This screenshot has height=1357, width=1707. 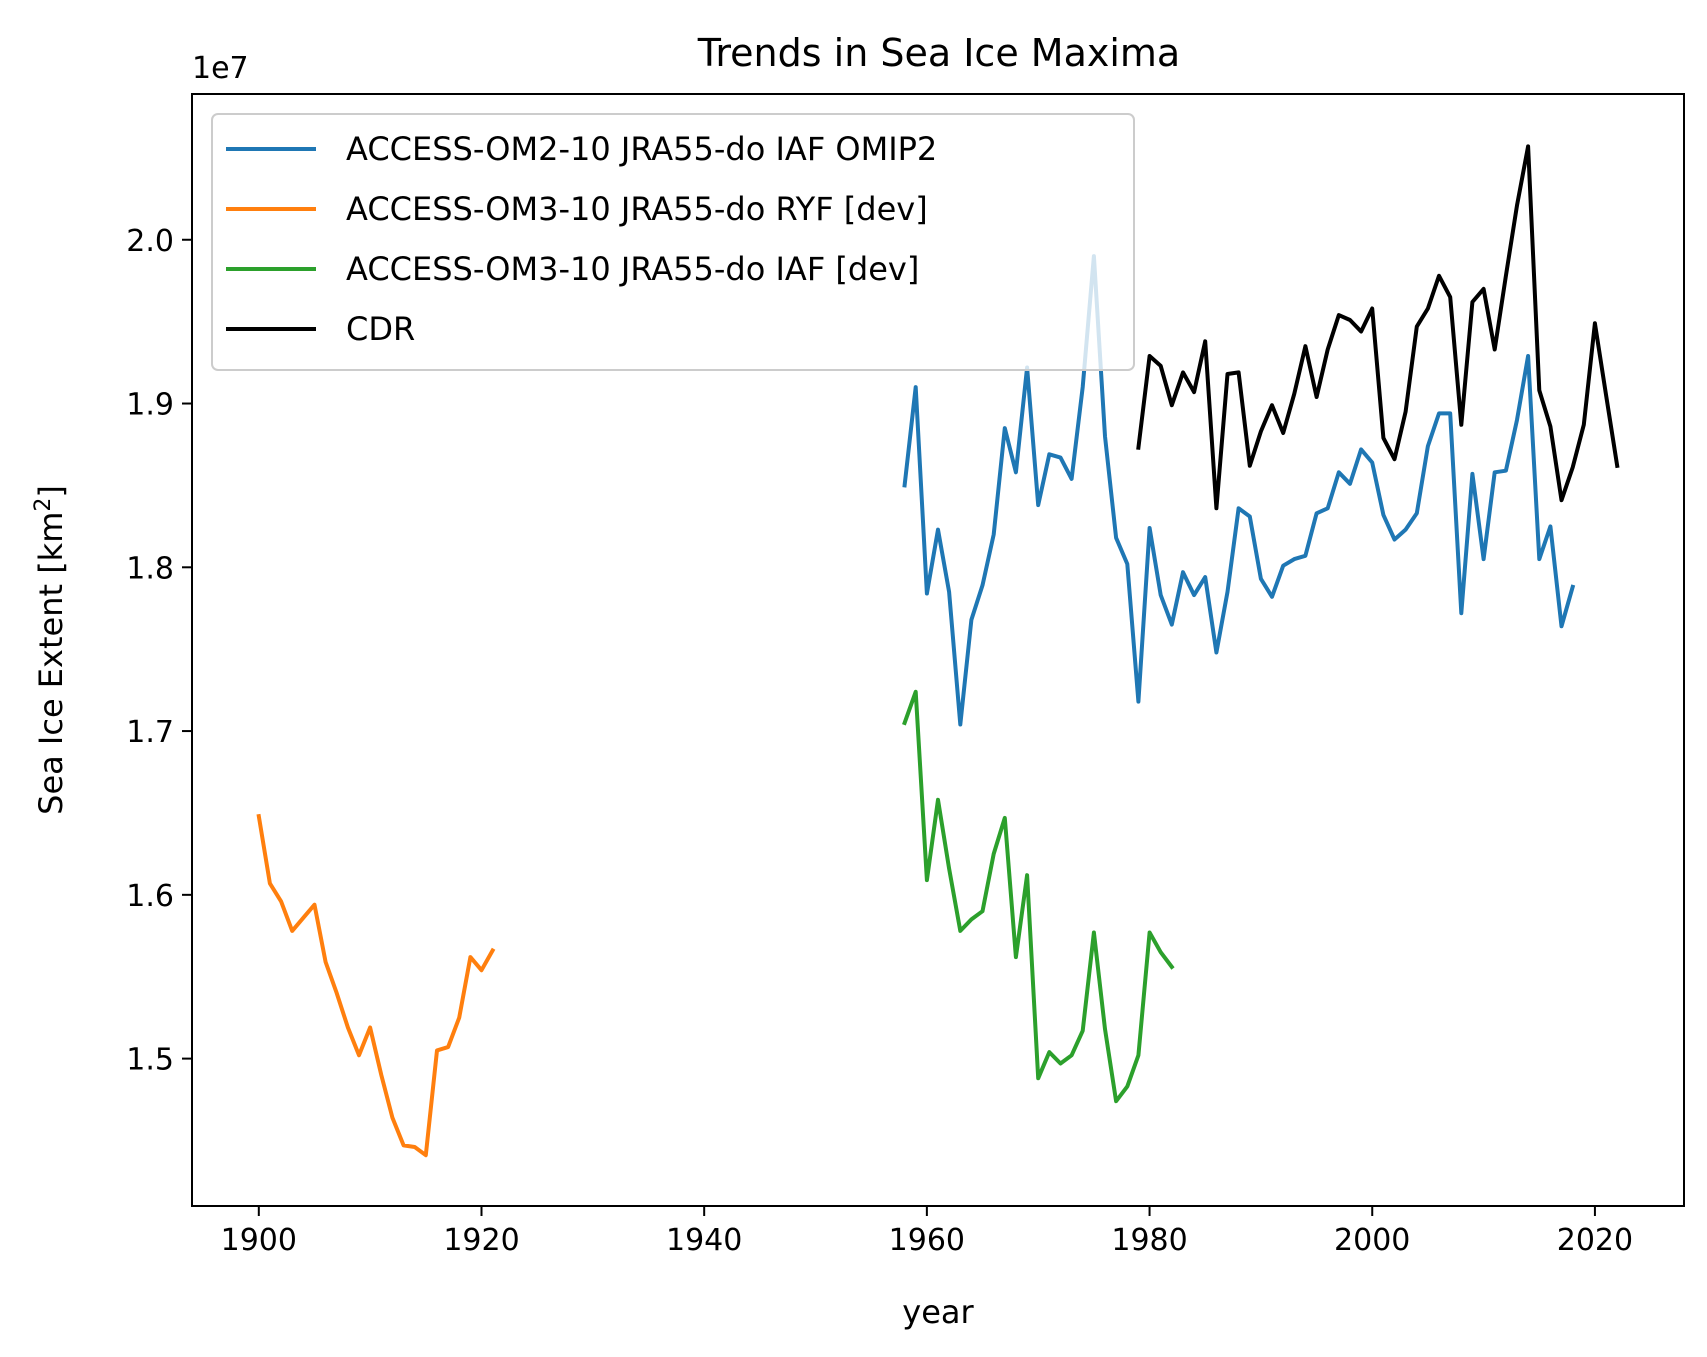 What do you see at coordinates (632, 269) in the screenshot?
I see `legend-label: ACCESS-OM3-10 JRA55-do IAF [dev]` at bounding box center [632, 269].